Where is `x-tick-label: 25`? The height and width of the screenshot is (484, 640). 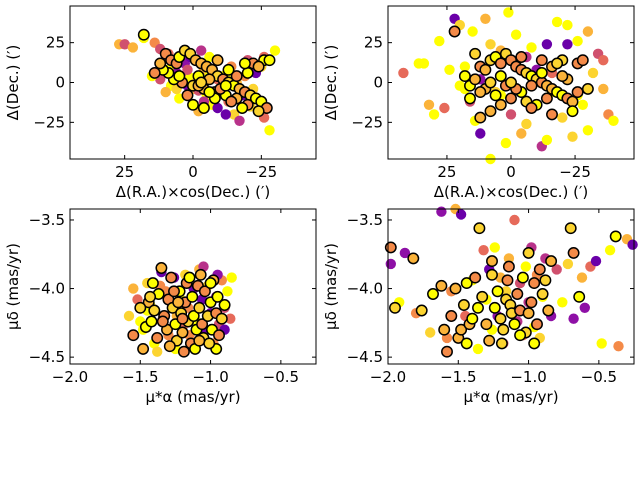
x-tick-label: 25 is located at coordinates (446, 172).